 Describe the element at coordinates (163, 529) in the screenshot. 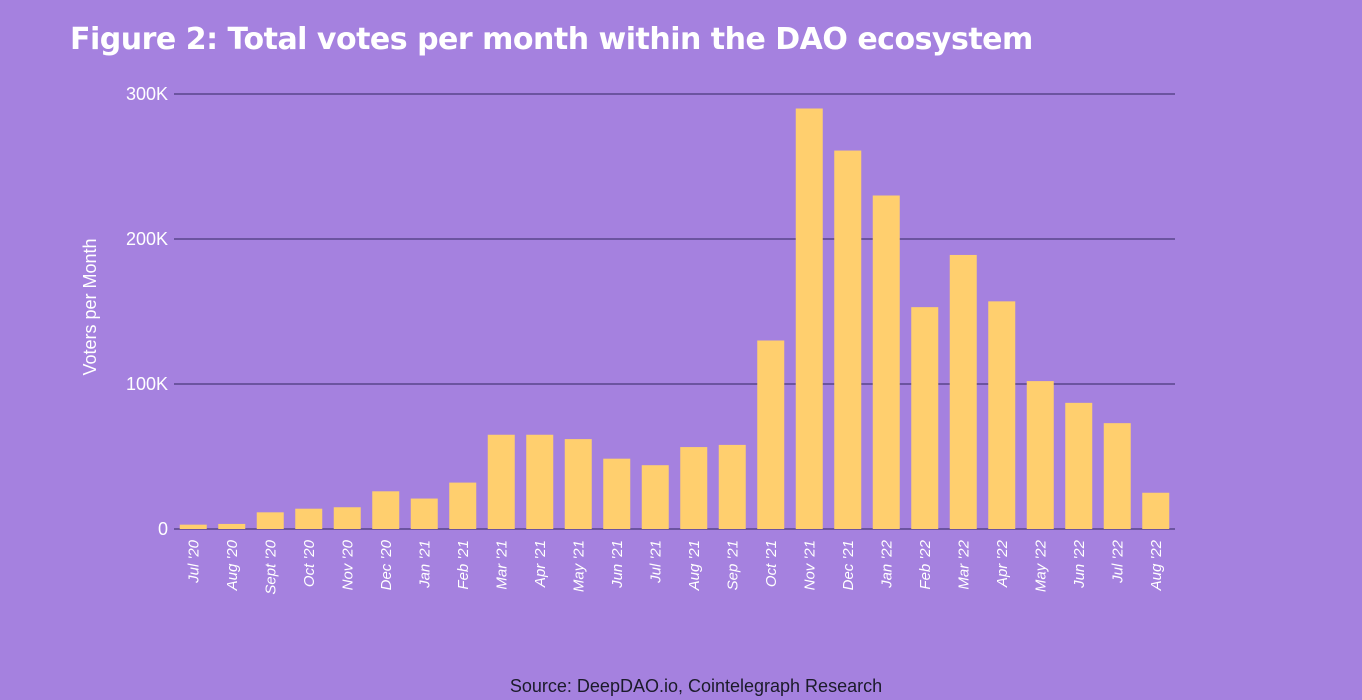

I see `y-tick-label: 0` at that location.